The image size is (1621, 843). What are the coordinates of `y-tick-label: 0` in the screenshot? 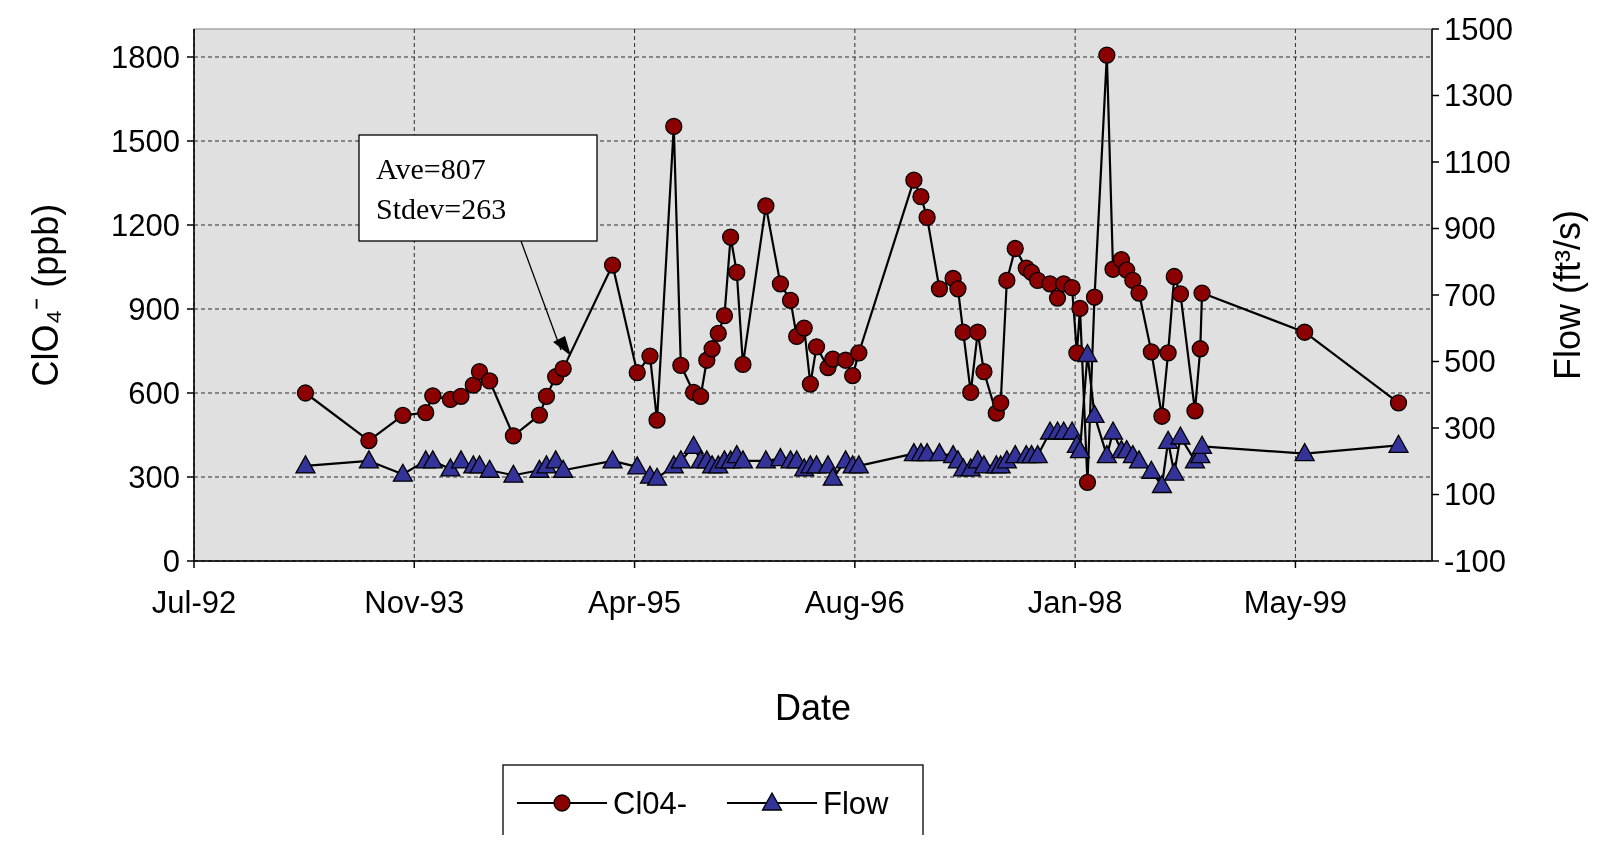 It's located at (171, 561).